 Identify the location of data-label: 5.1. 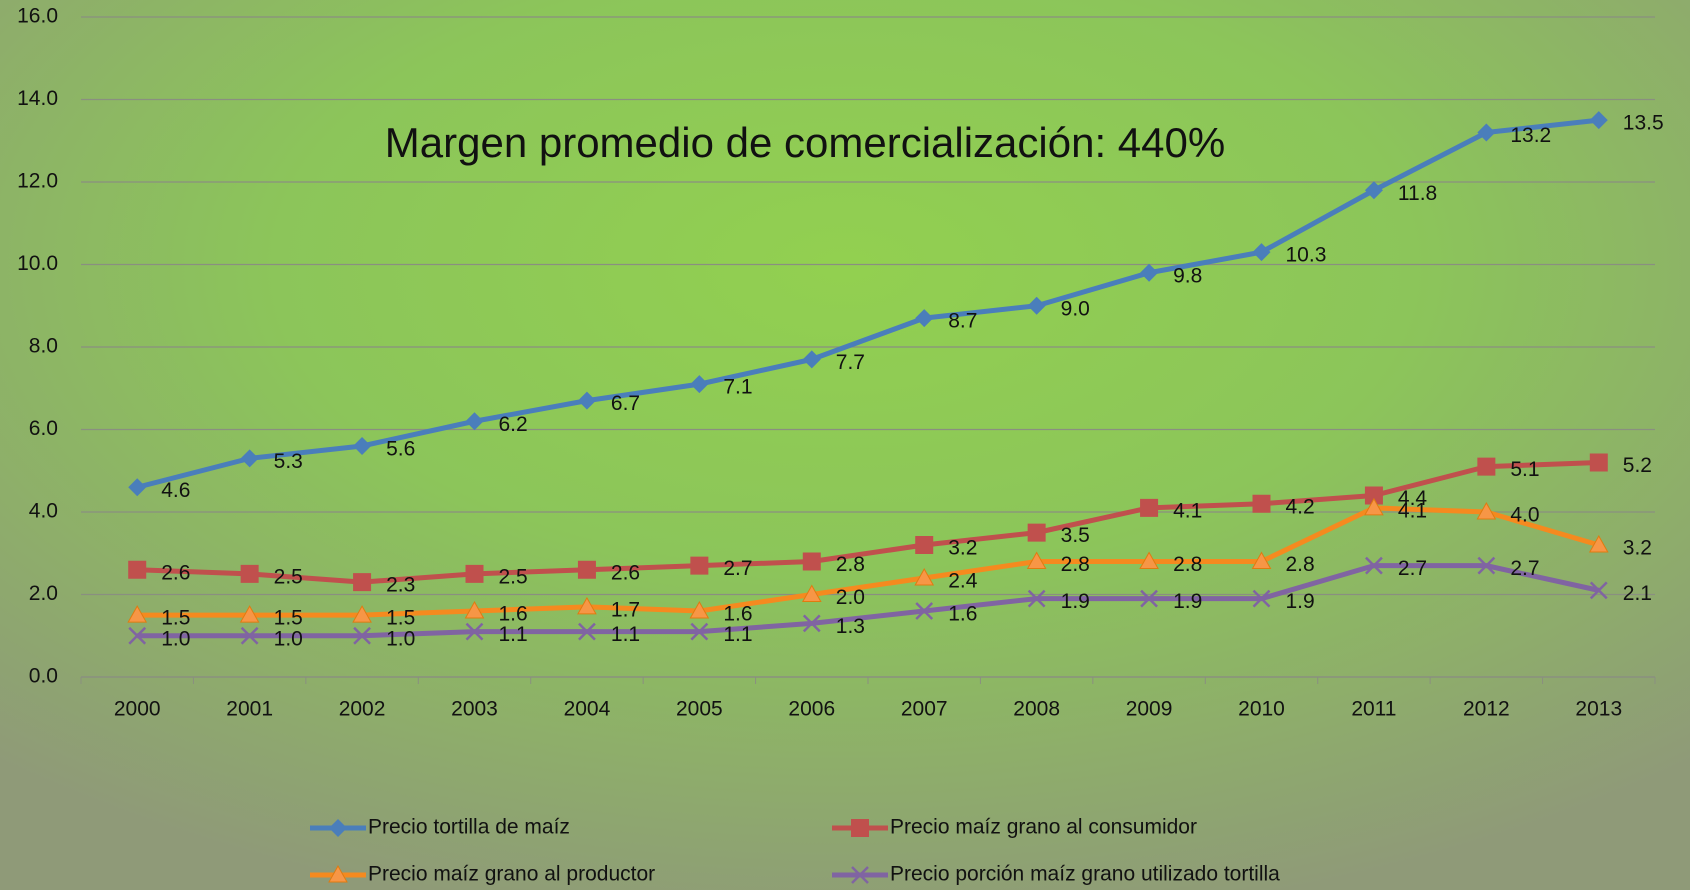
(1524, 469).